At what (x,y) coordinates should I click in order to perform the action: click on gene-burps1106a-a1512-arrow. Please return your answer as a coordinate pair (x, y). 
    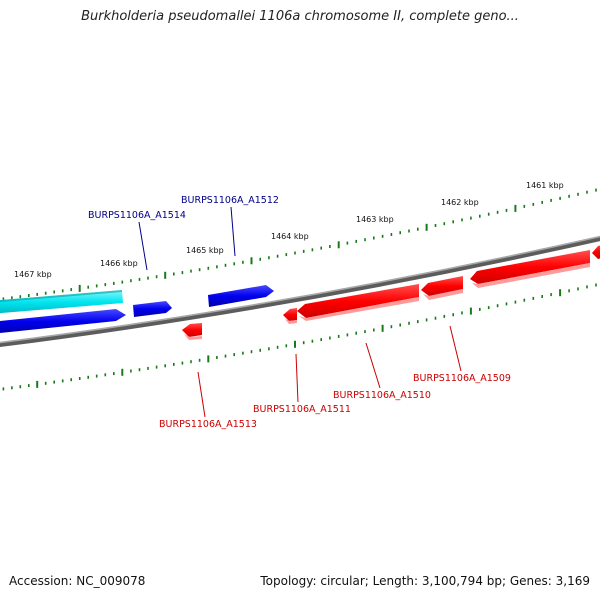
    Looking at the image, I should click on (241, 296).